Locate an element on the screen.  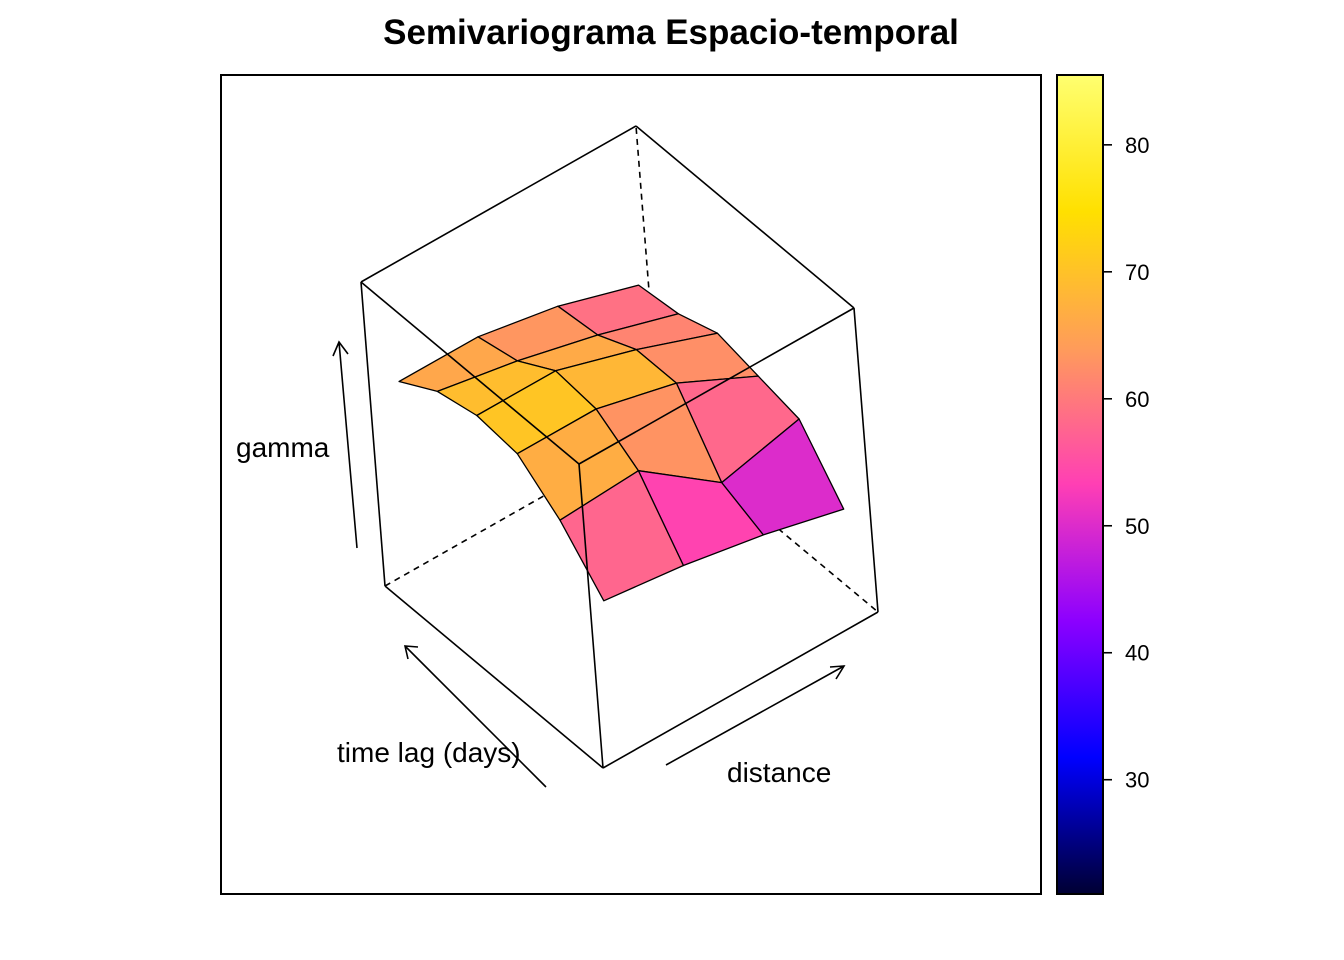
colorkey-tick-label: 60 is located at coordinates (1137, 399).